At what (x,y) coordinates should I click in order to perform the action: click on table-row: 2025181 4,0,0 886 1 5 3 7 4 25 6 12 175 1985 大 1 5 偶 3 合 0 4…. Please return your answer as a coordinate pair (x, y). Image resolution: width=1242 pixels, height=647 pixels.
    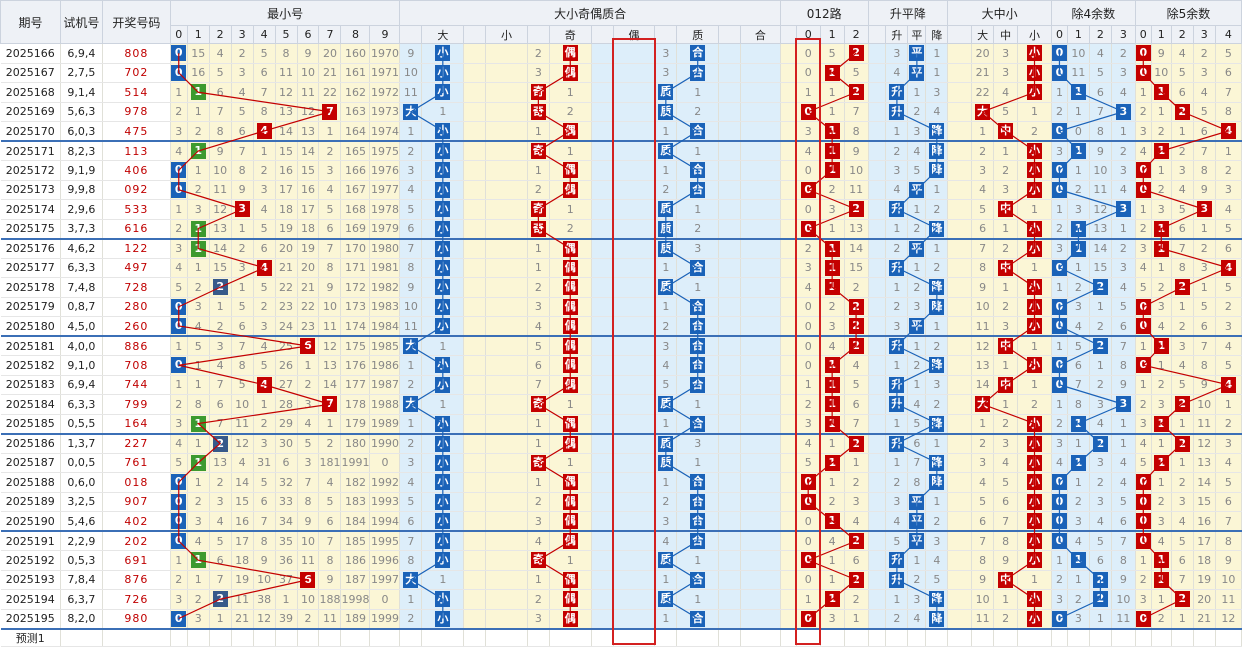
    Looking at the image, I should click on (621, 346).